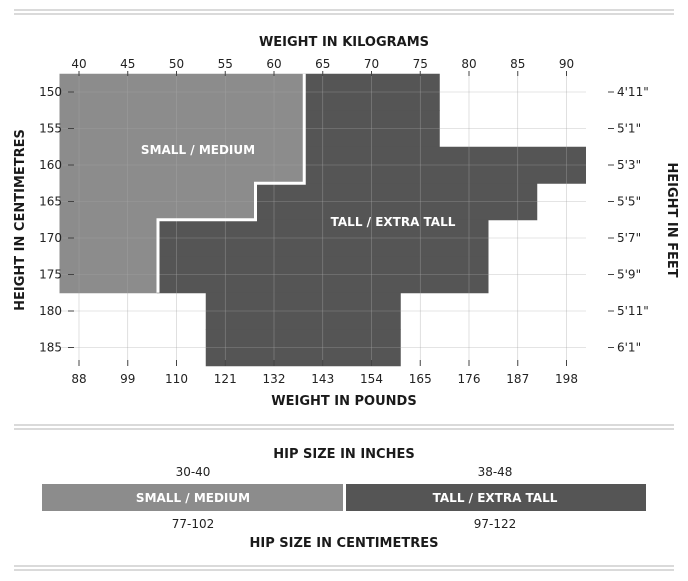  I want to click on left-tick-label: 155, so click(50, 129).